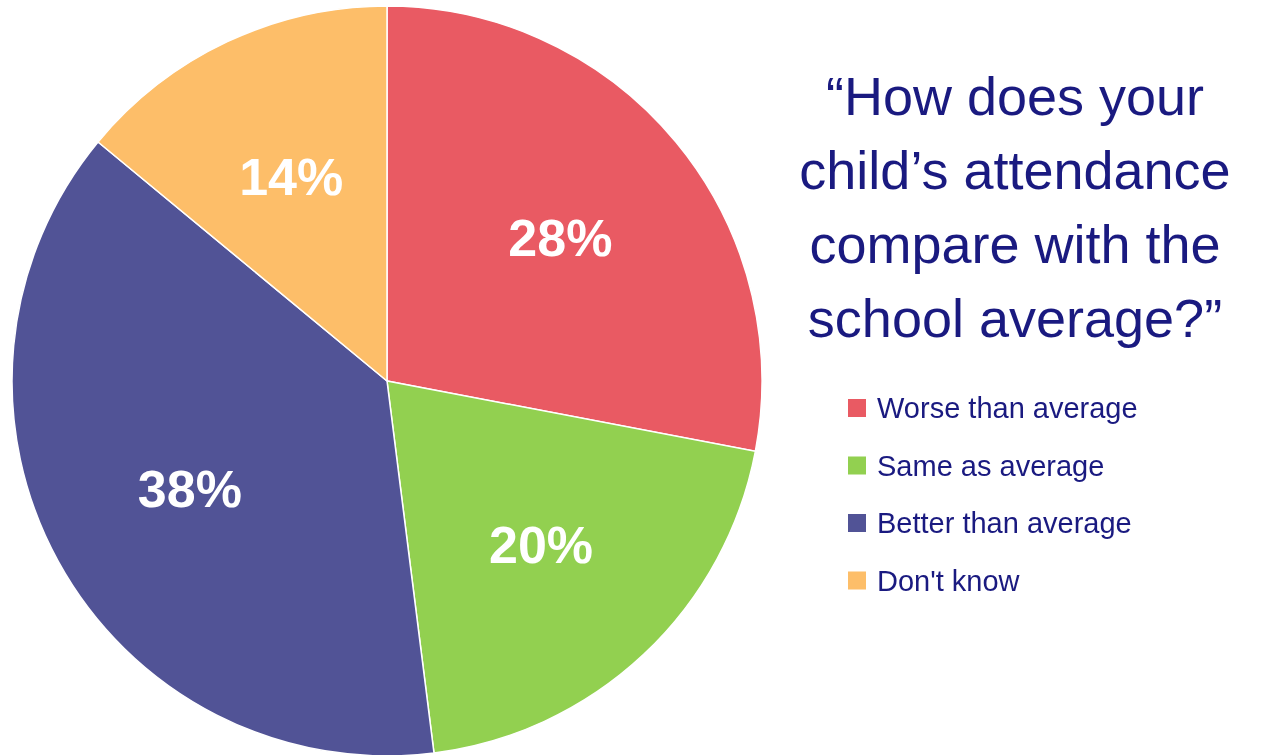  I want to click on text: “How does your child’s attendance compare with the school average?”, so click(1015, 207).